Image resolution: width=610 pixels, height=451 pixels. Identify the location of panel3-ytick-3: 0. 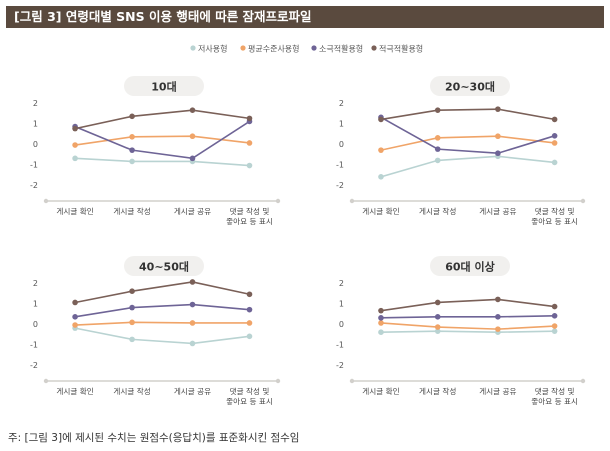
(35, 324).